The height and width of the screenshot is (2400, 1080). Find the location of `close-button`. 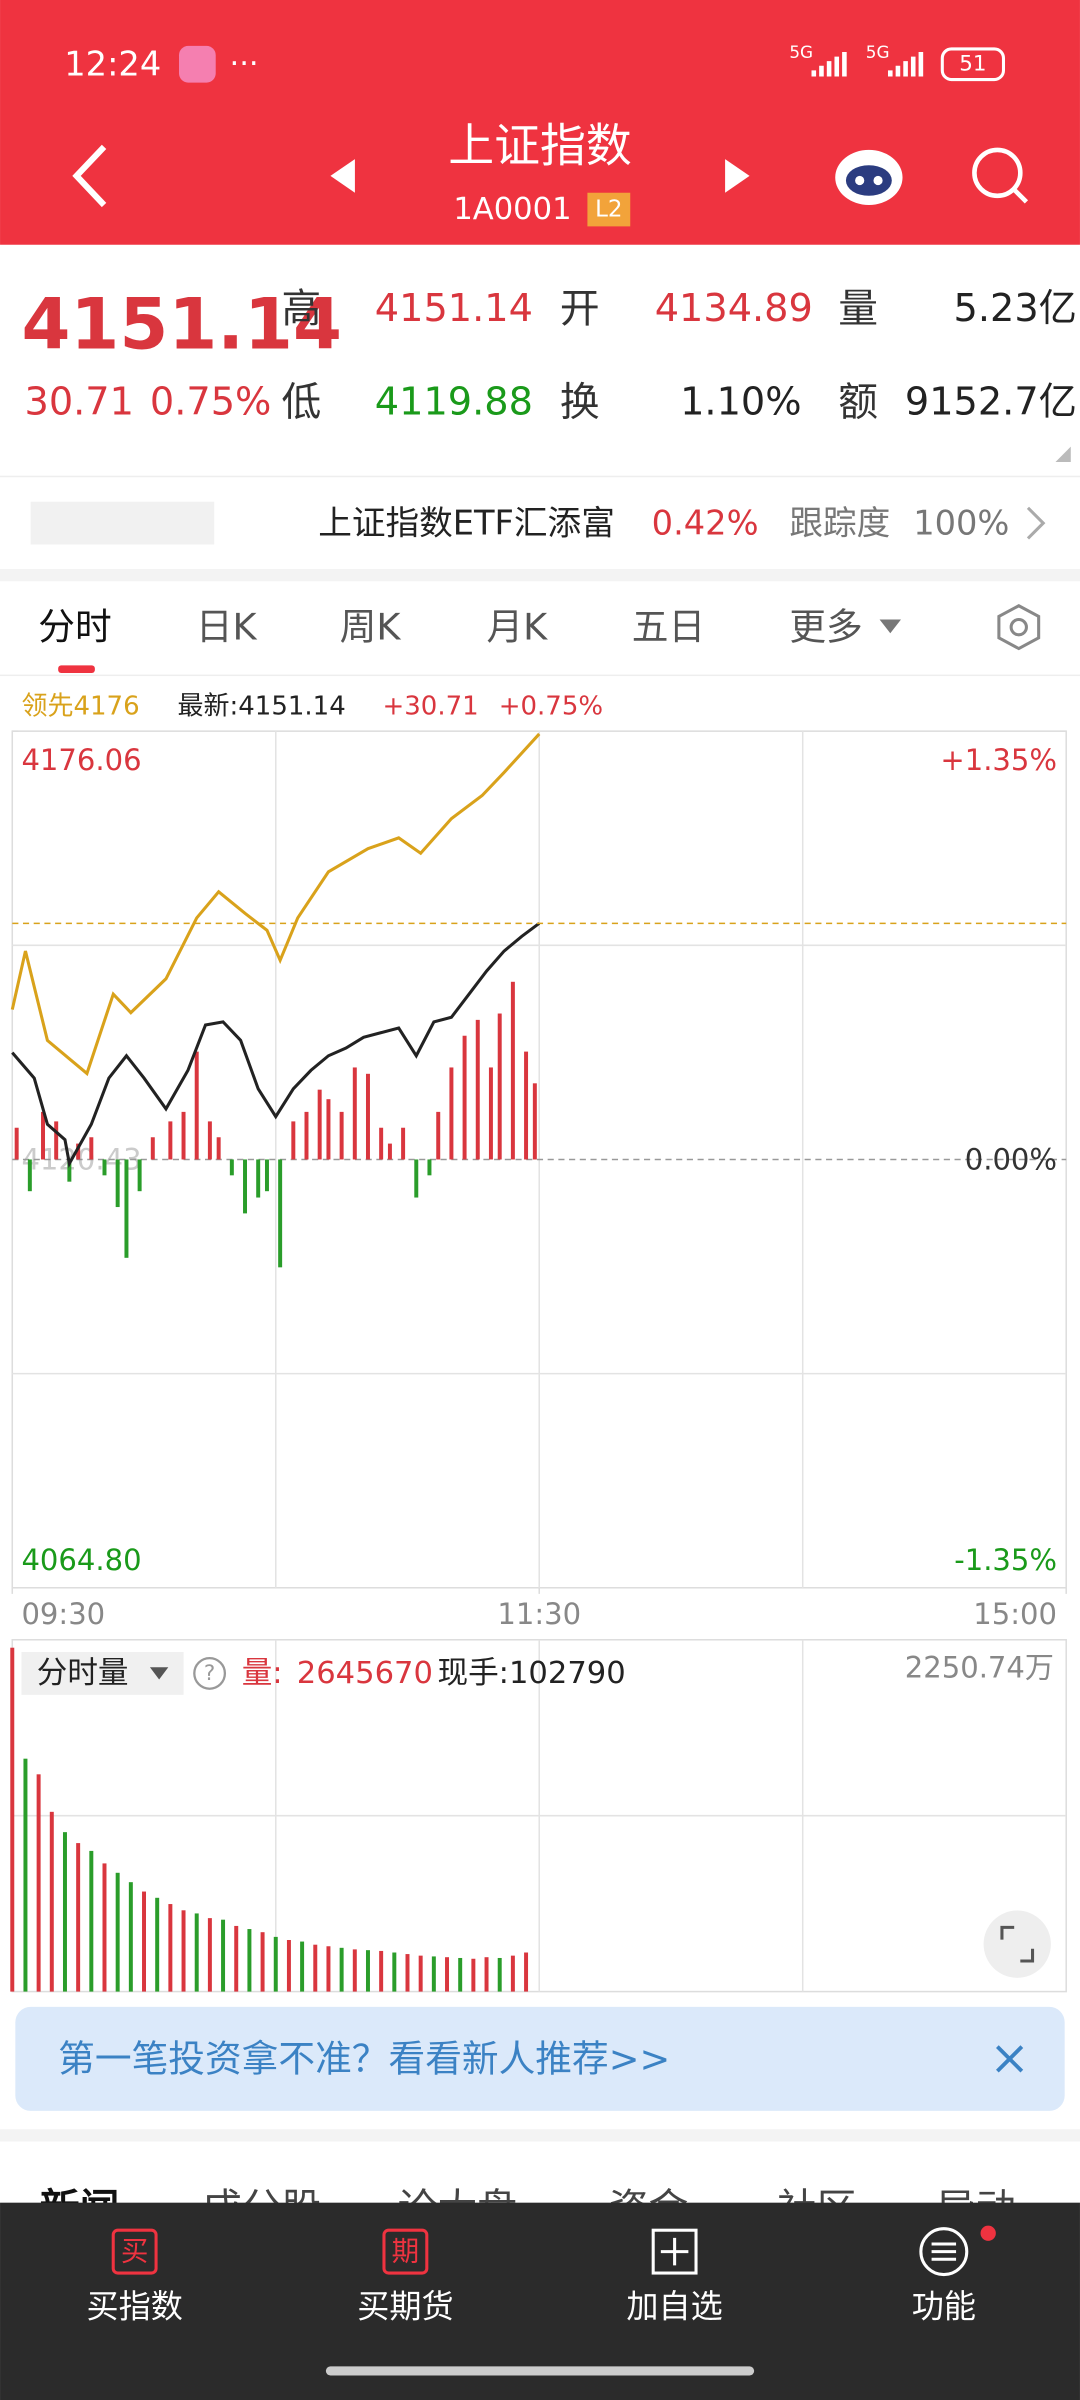

close-button is located at coordinates (1010, 2059).